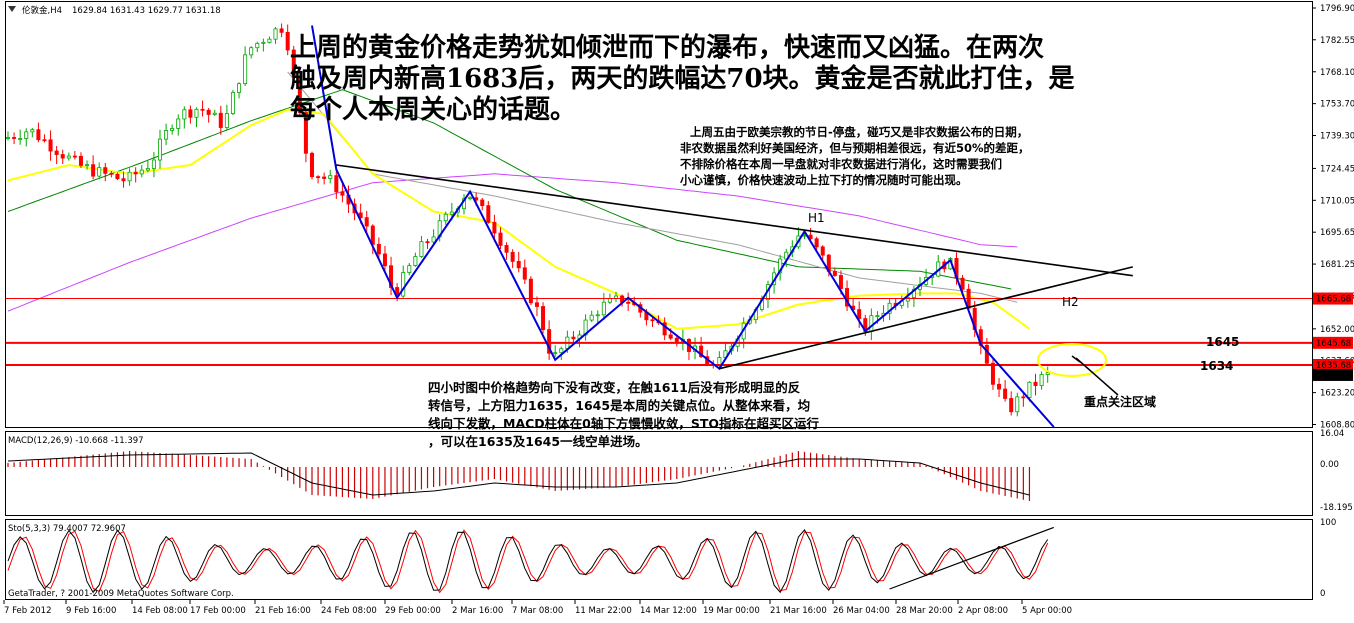  Describe the element at coordinates (1328, 523) in the screenshot. I see `sto-tick-label: 100` at that location.